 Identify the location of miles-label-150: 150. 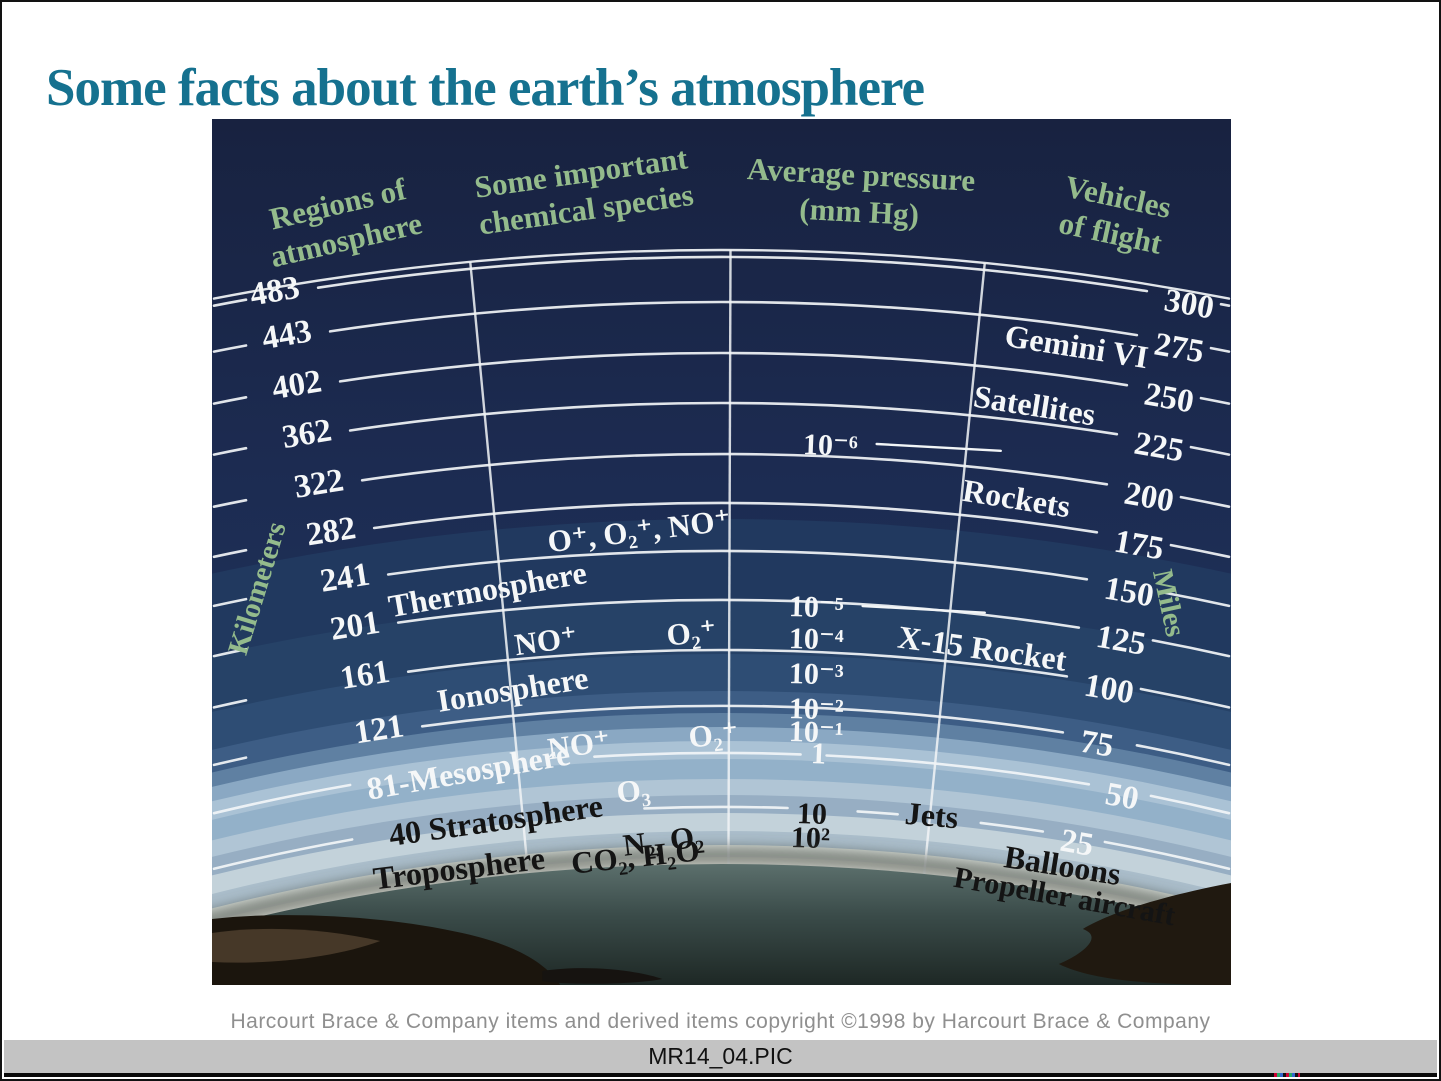
(1128, 592).